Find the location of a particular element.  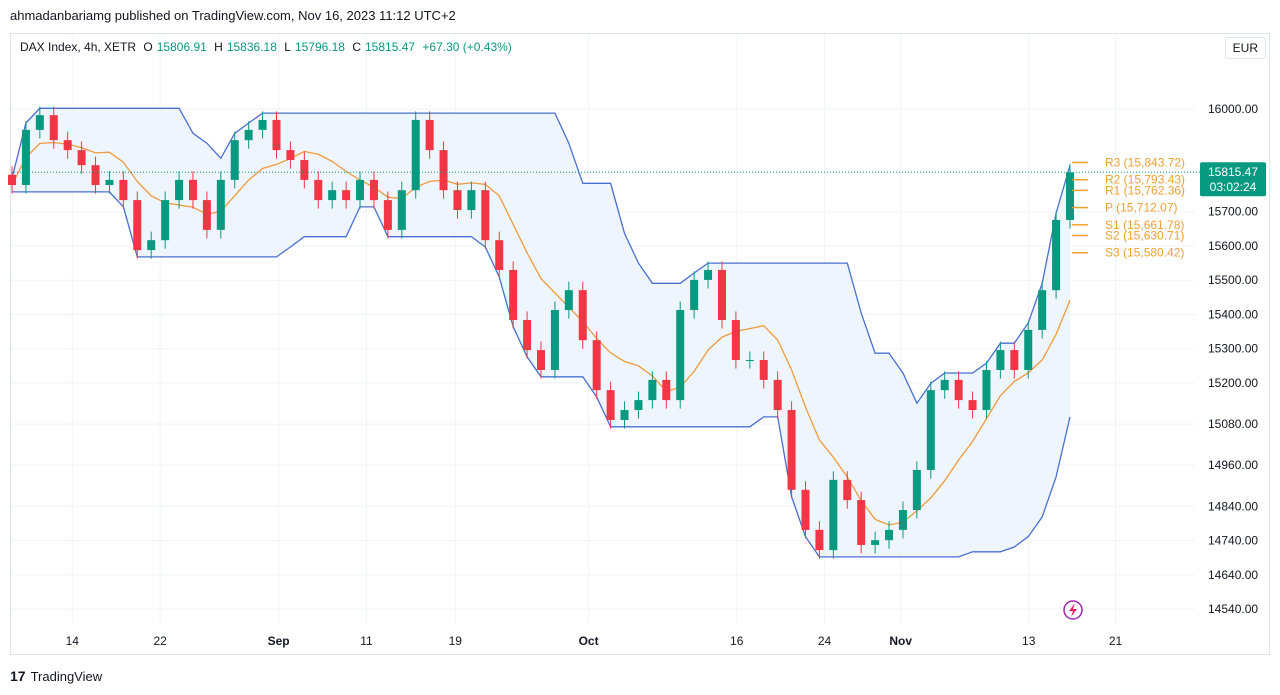

x-tick-label: 13 is located at coordinates (1029, 641).